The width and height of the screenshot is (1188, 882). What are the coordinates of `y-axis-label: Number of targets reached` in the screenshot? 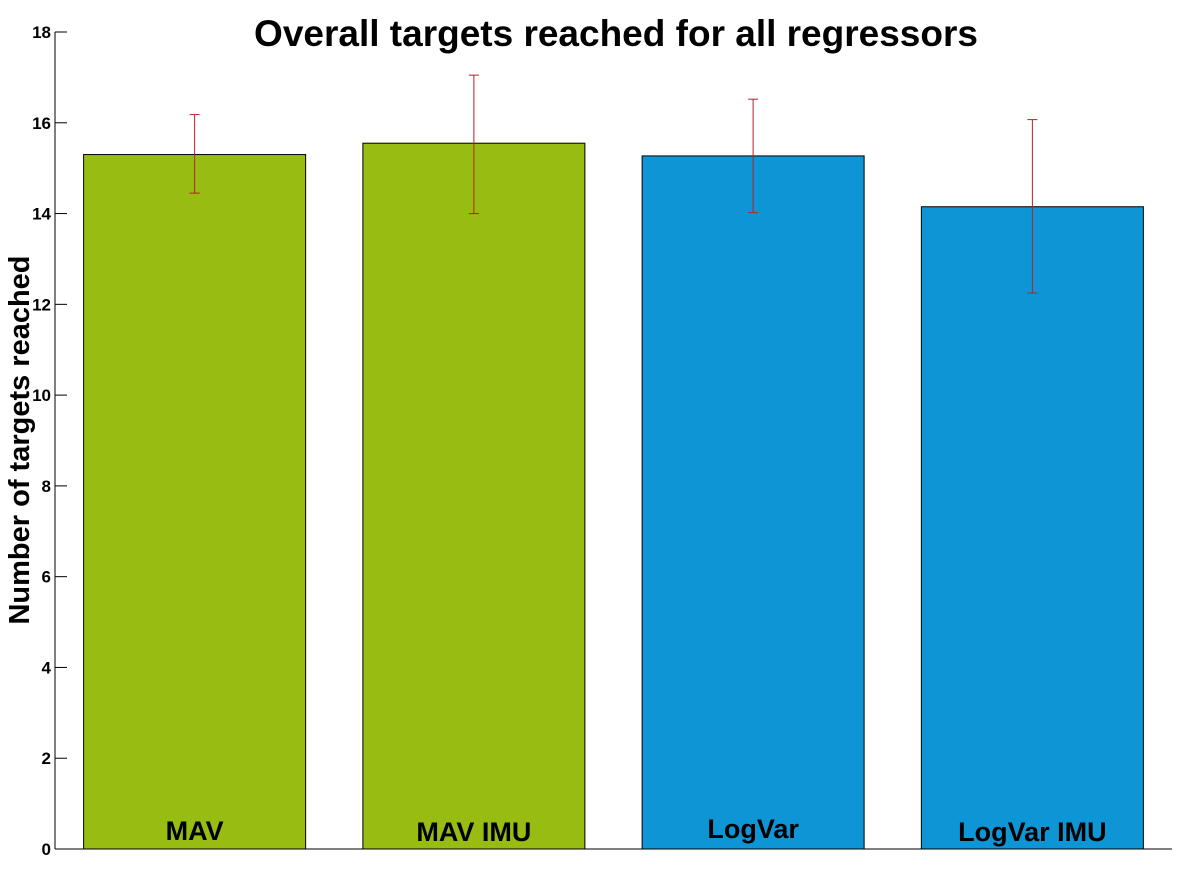 It's located at (20, 439).